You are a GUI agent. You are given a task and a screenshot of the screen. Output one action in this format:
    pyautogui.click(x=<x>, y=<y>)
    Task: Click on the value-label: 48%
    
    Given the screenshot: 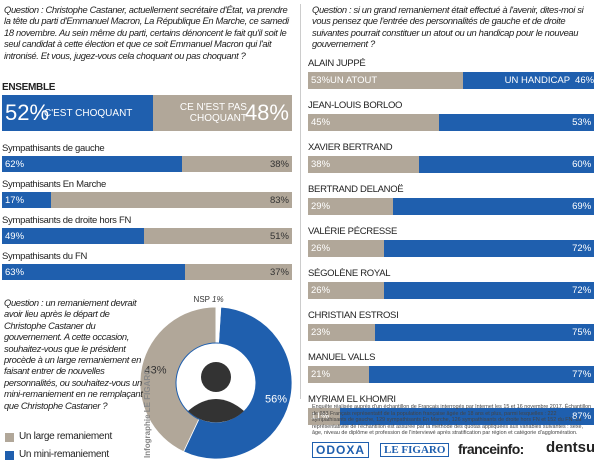 What is the action you would take?
    pyautogui.click(x=266, y=112)
    